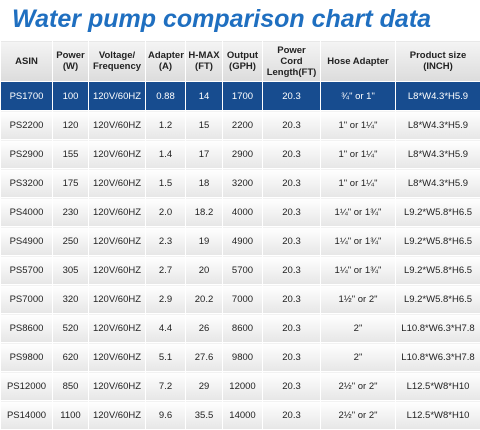 The width and height of the screenshot is (480, 430). I want to click on table-cell: 19, so click(204, 241).